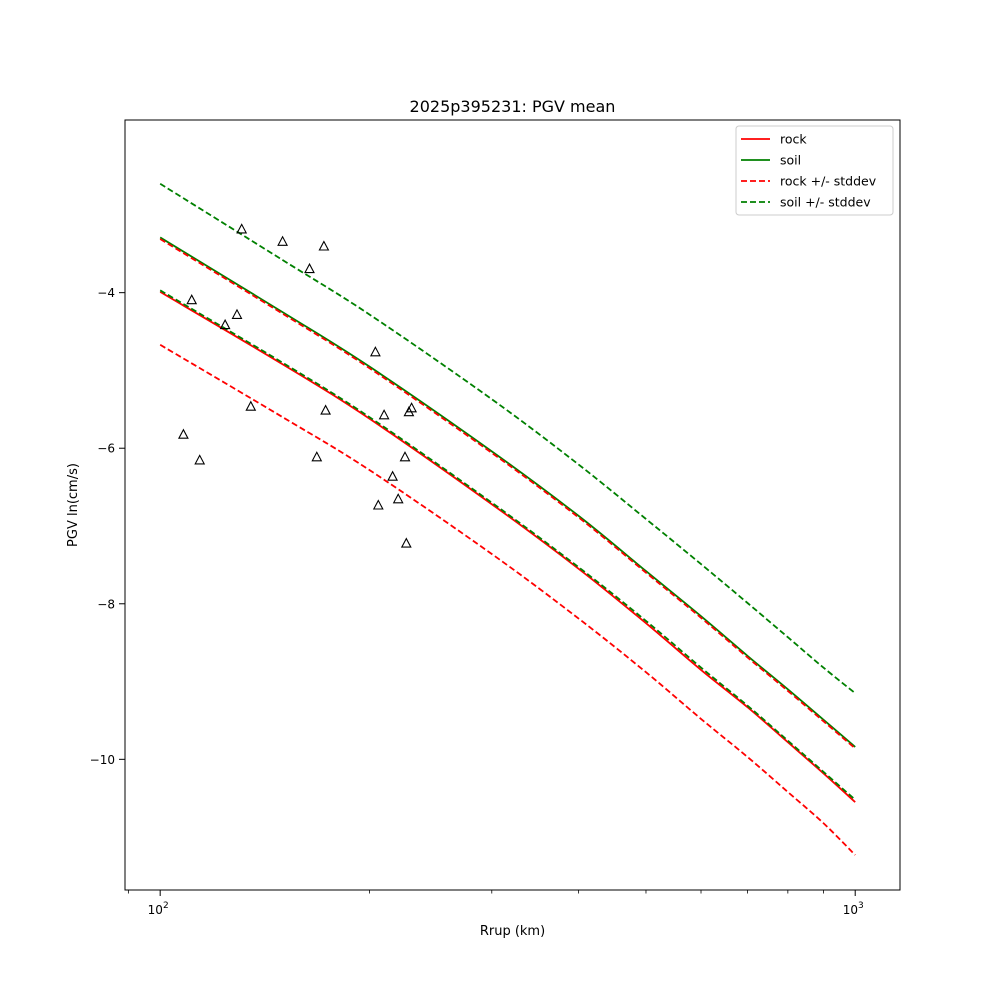  What do you see at coordinates (793, 139) in the screenshot?
I see `legend-label-0: rock` at bounding box center [793, 139].